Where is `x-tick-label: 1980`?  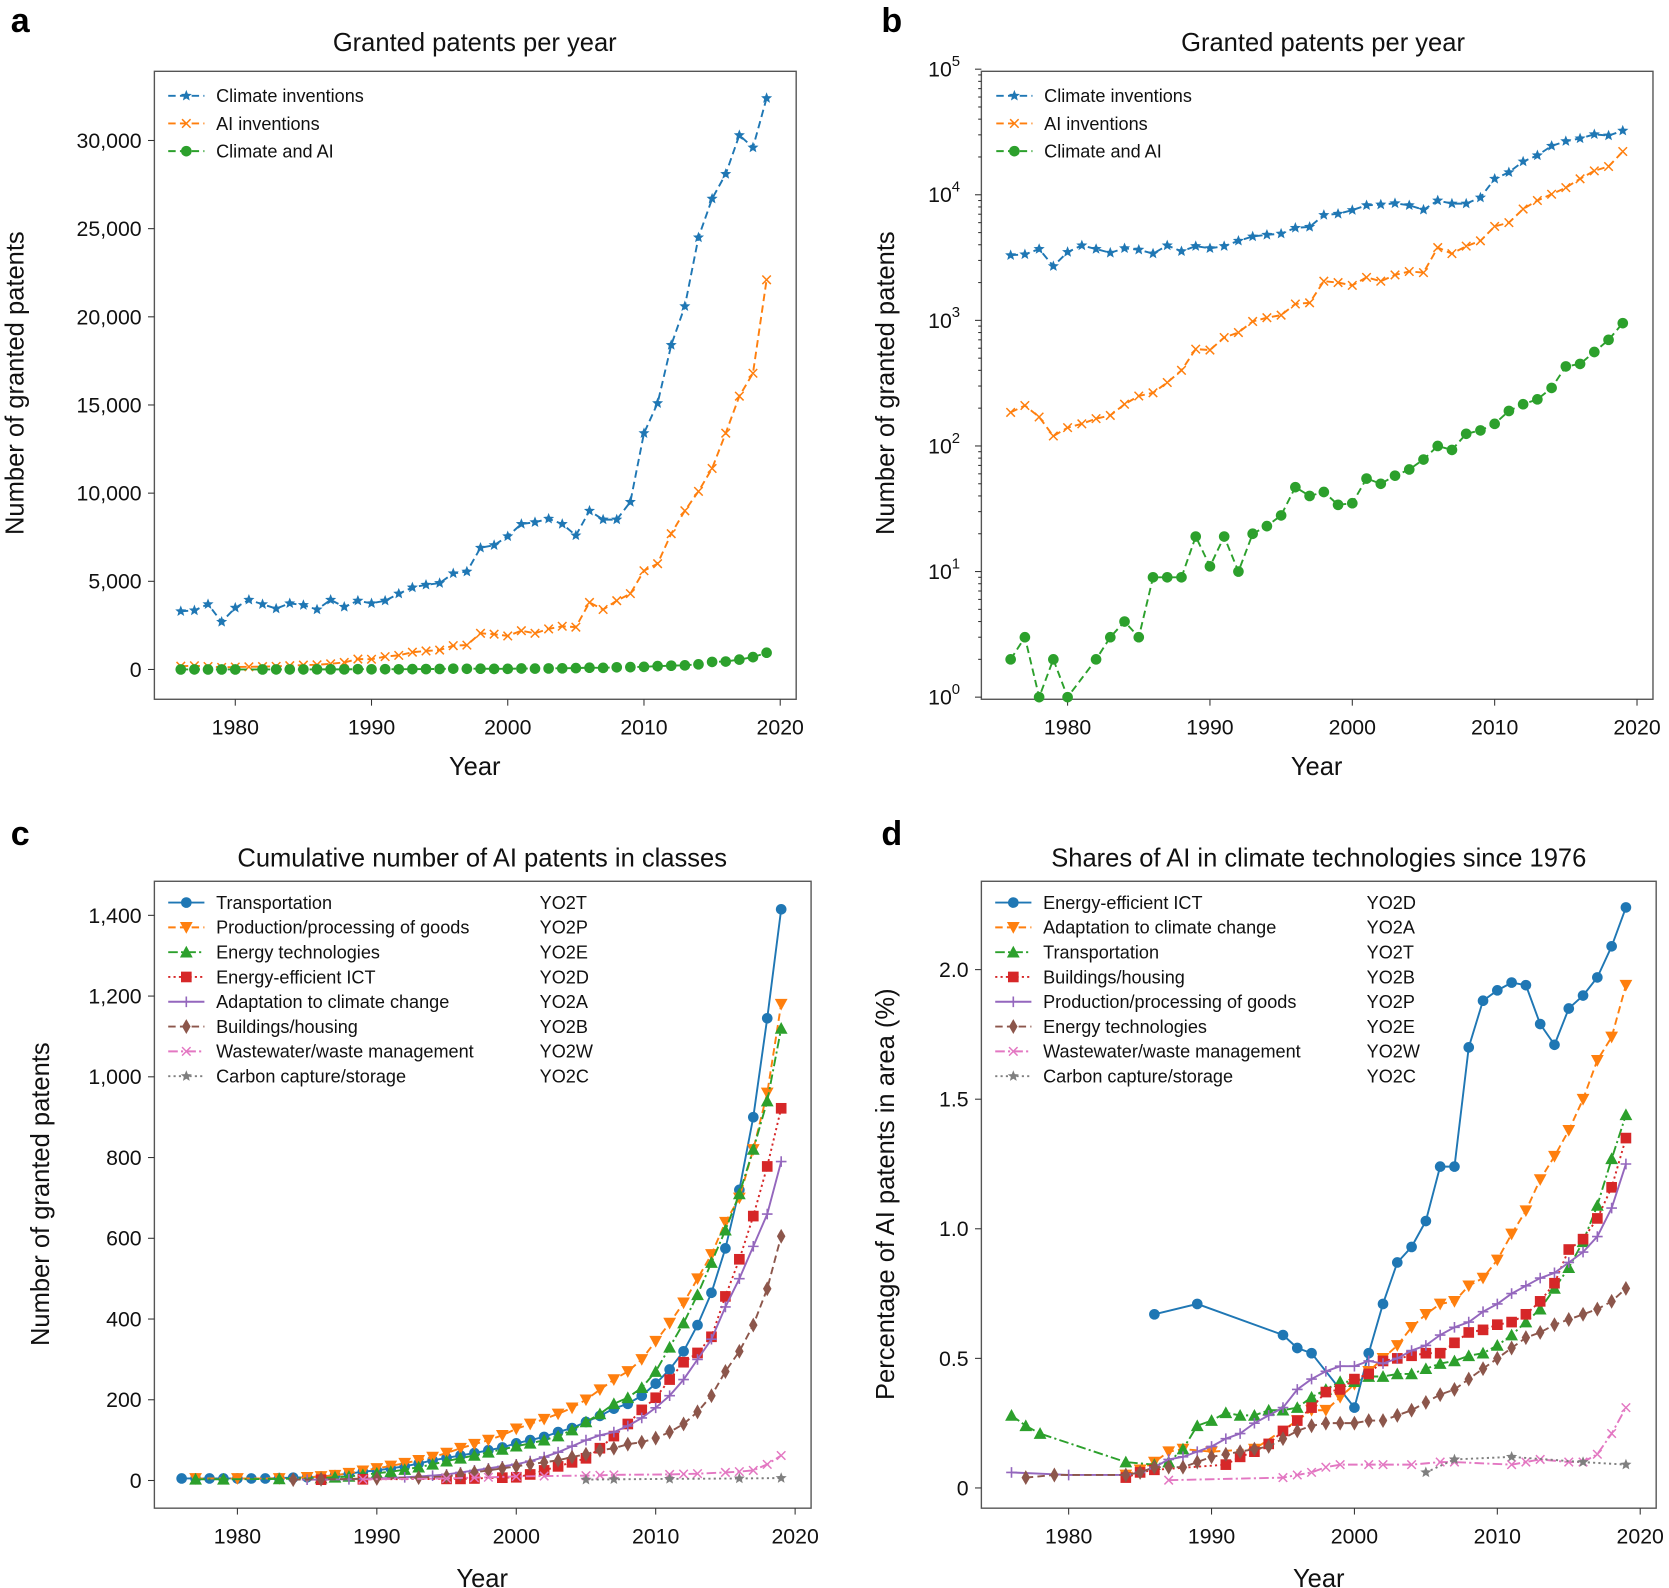 x-tick-label: 1980 is located at coordinates (1068, 1536).